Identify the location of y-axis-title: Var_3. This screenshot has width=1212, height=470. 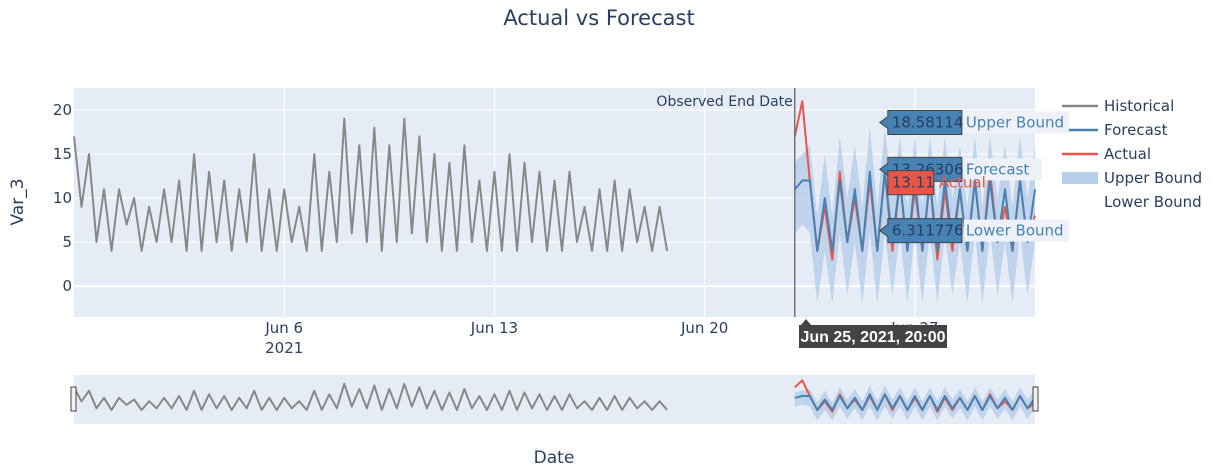
(18, 201).